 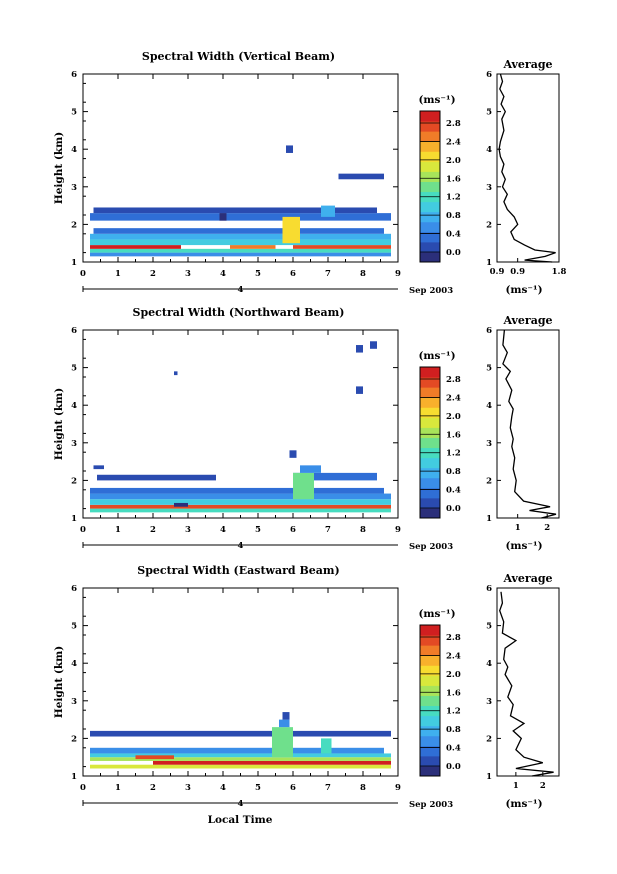 I want to click on y-tick-label: 5, so click(x=74, y=113).